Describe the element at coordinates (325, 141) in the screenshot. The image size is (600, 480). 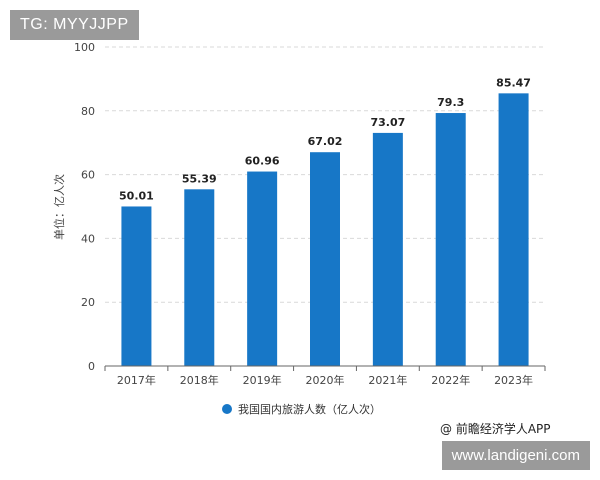
I see `data-label: 67.02` at that location.